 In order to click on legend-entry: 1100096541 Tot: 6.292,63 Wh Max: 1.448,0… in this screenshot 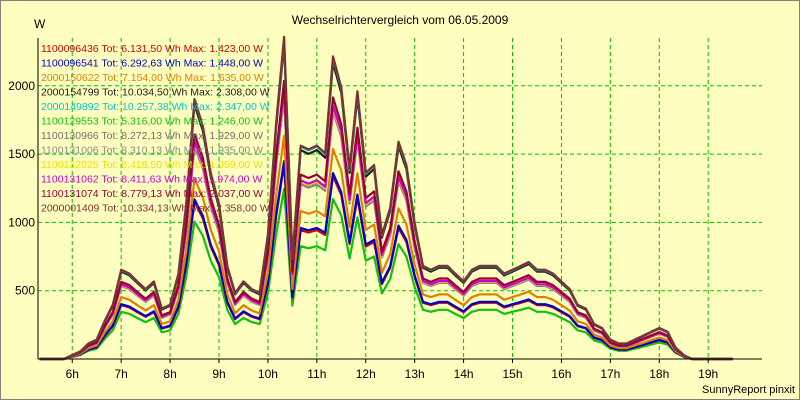, I will do `click(152, 64)`.